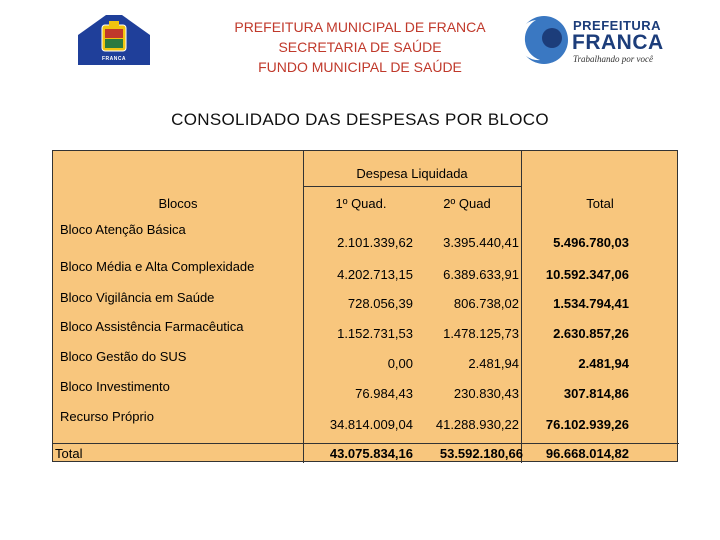  I want to click on column-header-blocos: Blocos, so click(178, 203).